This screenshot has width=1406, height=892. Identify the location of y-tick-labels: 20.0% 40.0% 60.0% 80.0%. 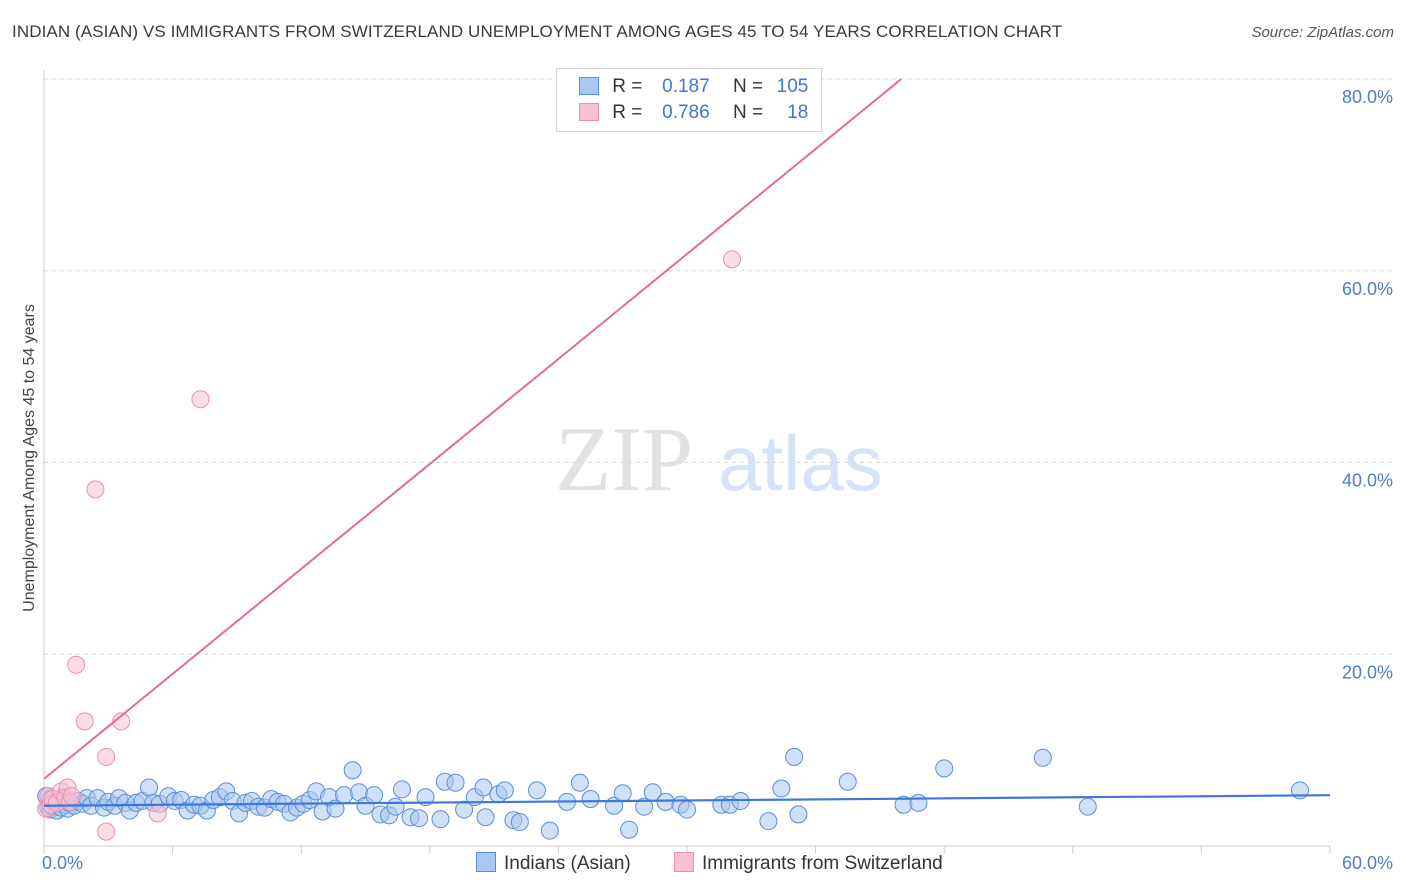
(1367, 384).